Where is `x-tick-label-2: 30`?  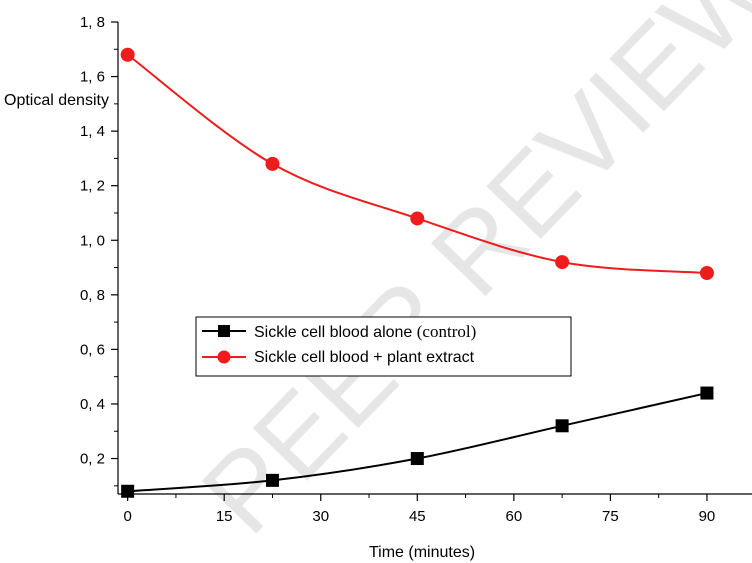 x-tick-label-2: 30 is located at coordinates (320, 516).